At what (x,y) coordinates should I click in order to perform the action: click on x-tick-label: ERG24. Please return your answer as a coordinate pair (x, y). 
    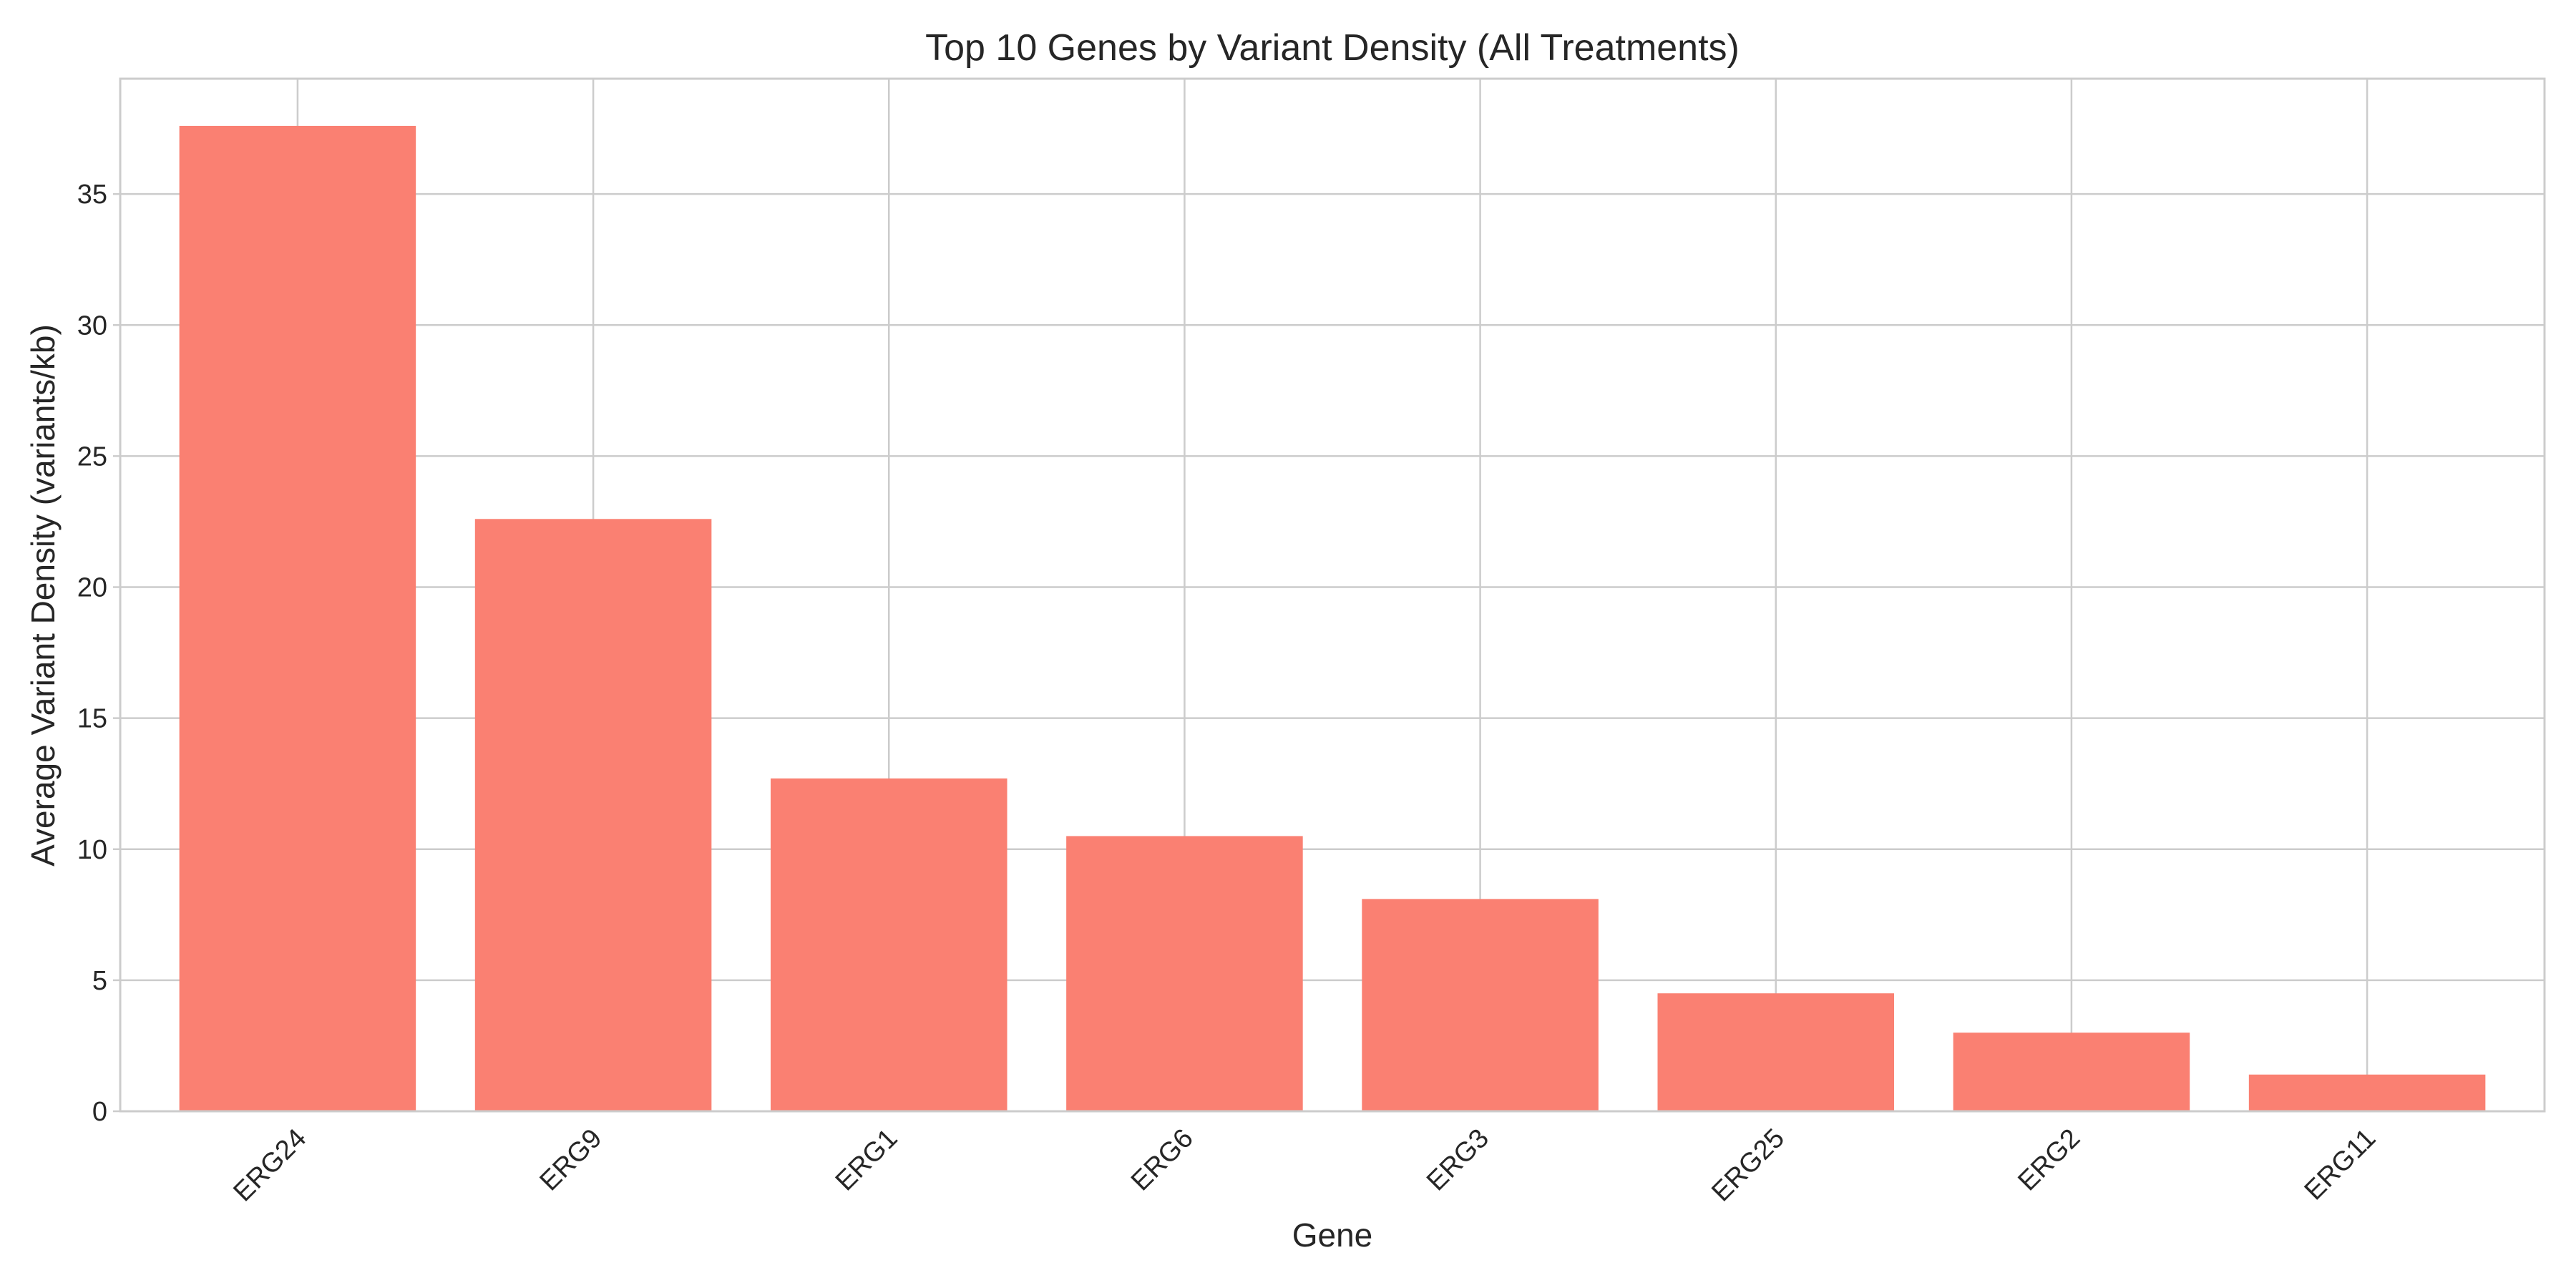
    Looking at the image, I should click on (270, 1165).